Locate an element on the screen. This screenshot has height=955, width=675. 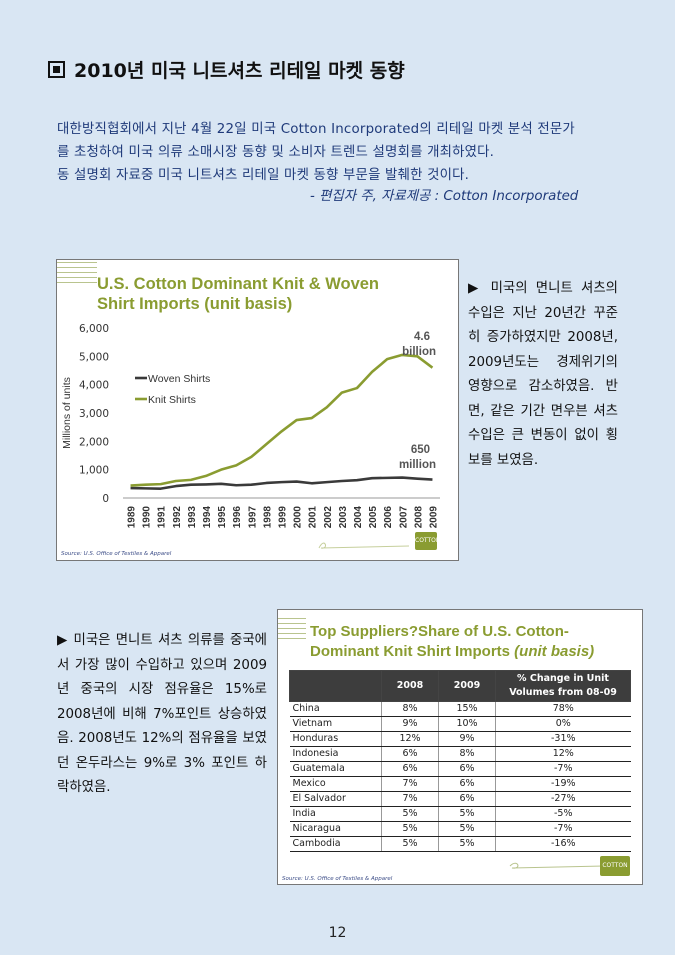
value-cell: -31% is located at coordinates (563, 739).